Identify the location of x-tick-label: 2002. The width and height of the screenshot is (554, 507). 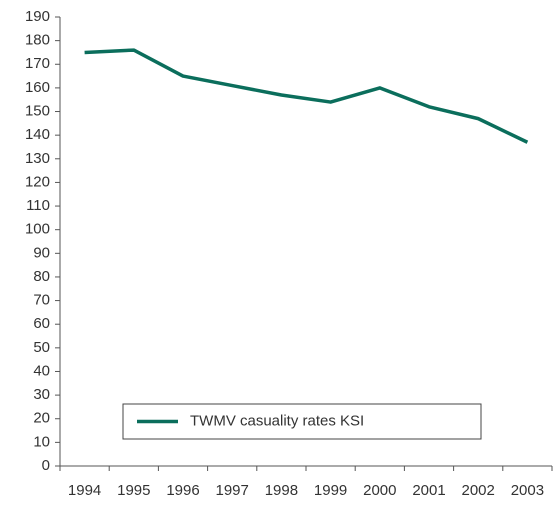
(478, 490).